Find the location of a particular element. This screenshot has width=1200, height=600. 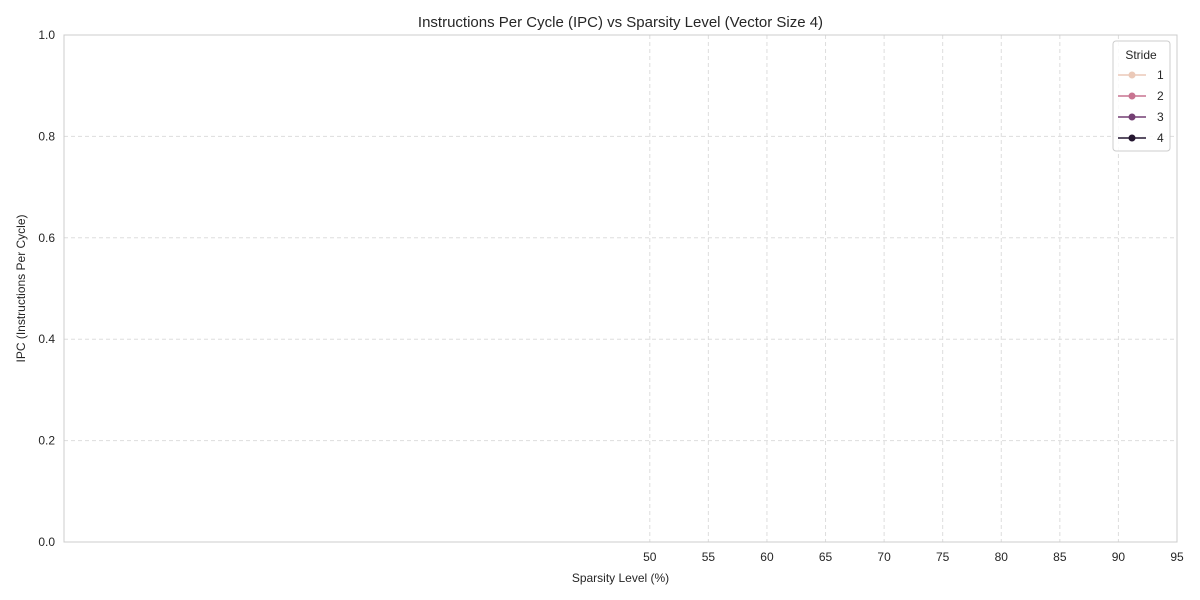

y-axis-ticks: 0.0 0.2 0.4 0.6 0.8 1.0 is located at coordinates (46, 288).